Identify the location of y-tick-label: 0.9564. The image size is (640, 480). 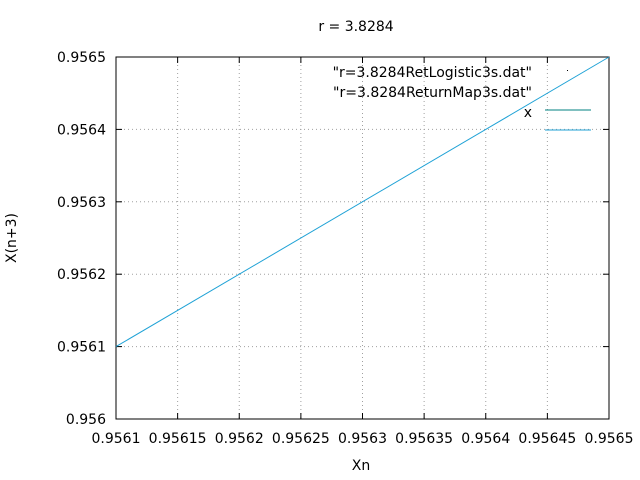
(81, 130).